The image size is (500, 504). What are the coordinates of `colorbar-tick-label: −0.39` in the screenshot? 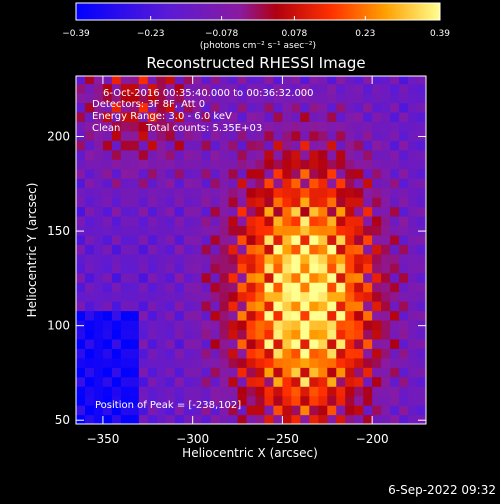 It's located at (76, 34).